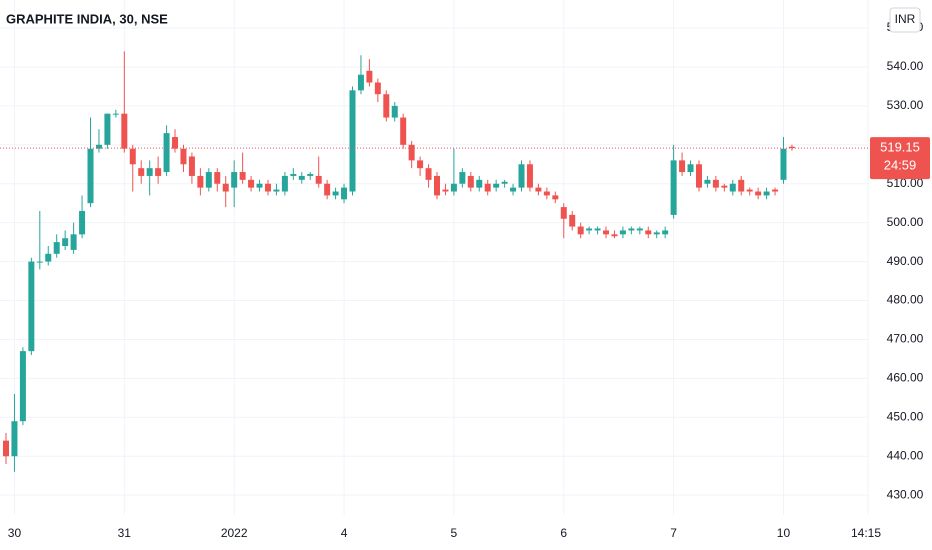 The height and width of the screenshot is (550, 932). Describe the element at coordinates (905, 183) in the screenshot. I see `y-tick-label: 510.00` at that location.